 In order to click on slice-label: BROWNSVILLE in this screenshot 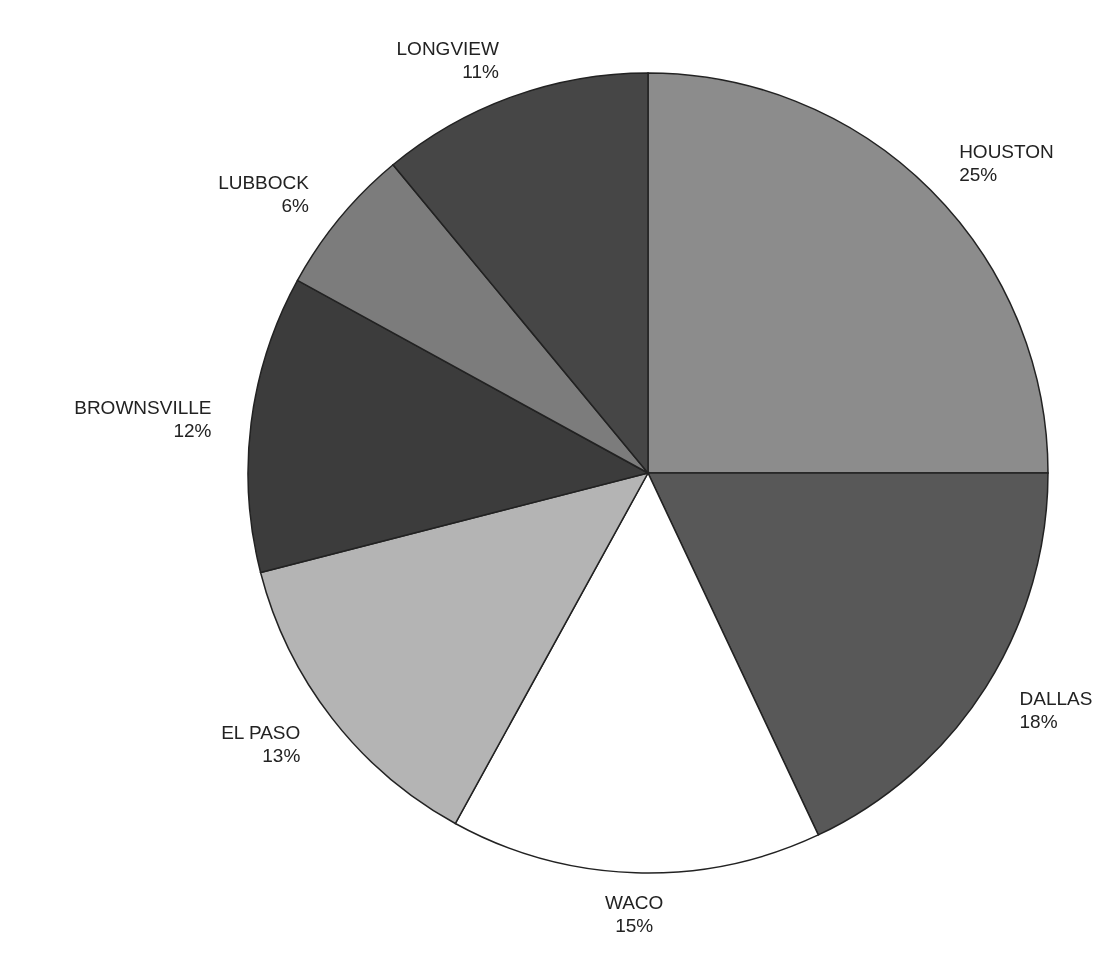, I will do `click(143, 408)`.